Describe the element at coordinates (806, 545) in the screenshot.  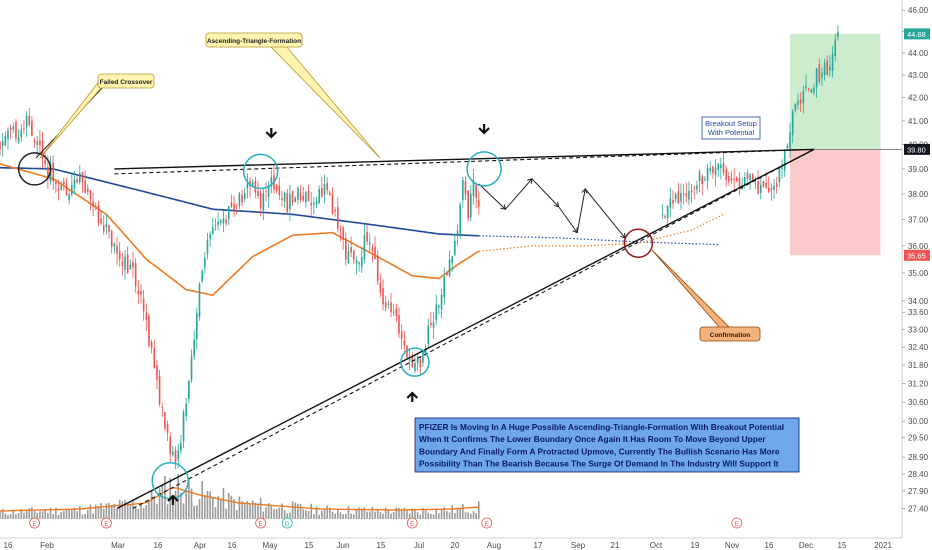
I see `time-tick-label: Dec` at that location.